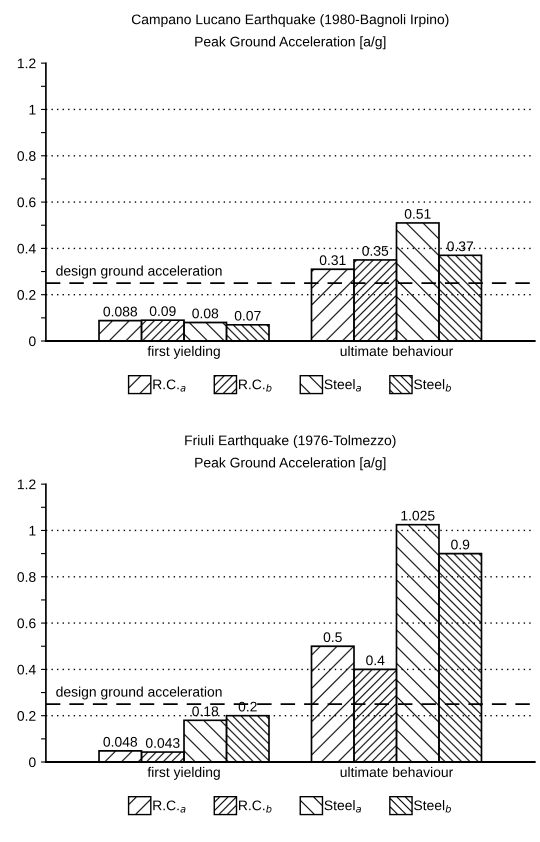  I want to click on chart-title: Campano Lucano Earthquake (1980-Bagnoli Irpino), so click(290, 21).